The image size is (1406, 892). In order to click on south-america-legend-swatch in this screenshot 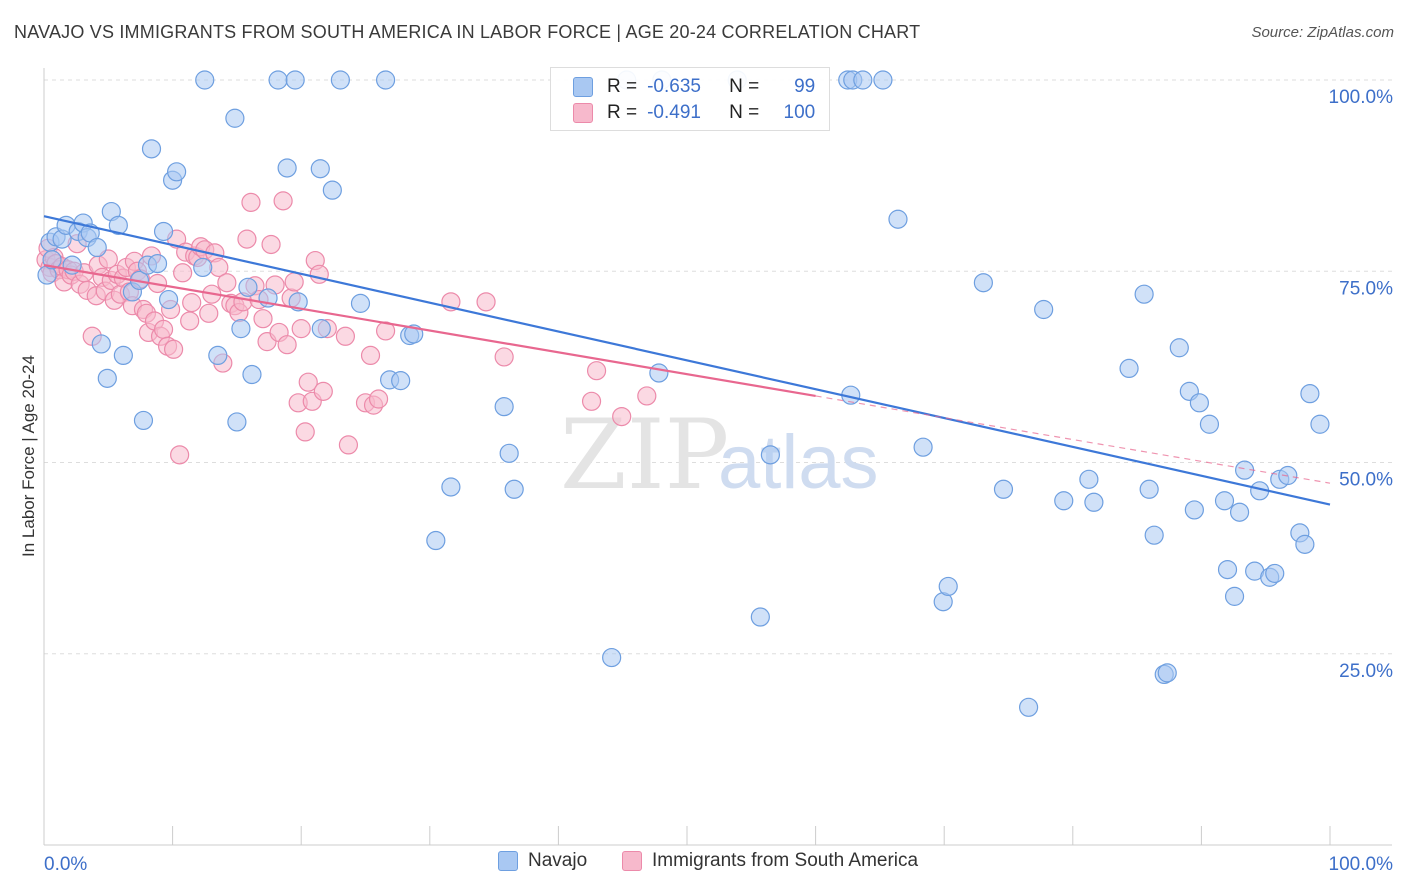, I will do `click(632, 861)`.